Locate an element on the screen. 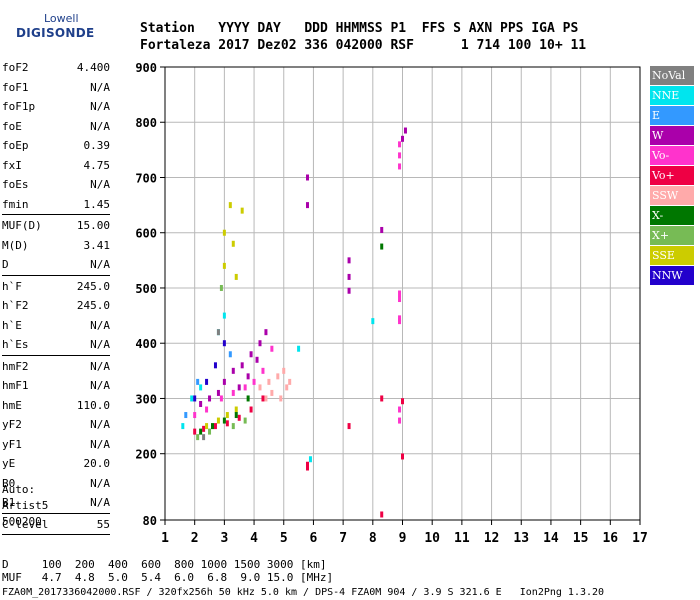  param-label: foE is located at coordinates (12, 126).